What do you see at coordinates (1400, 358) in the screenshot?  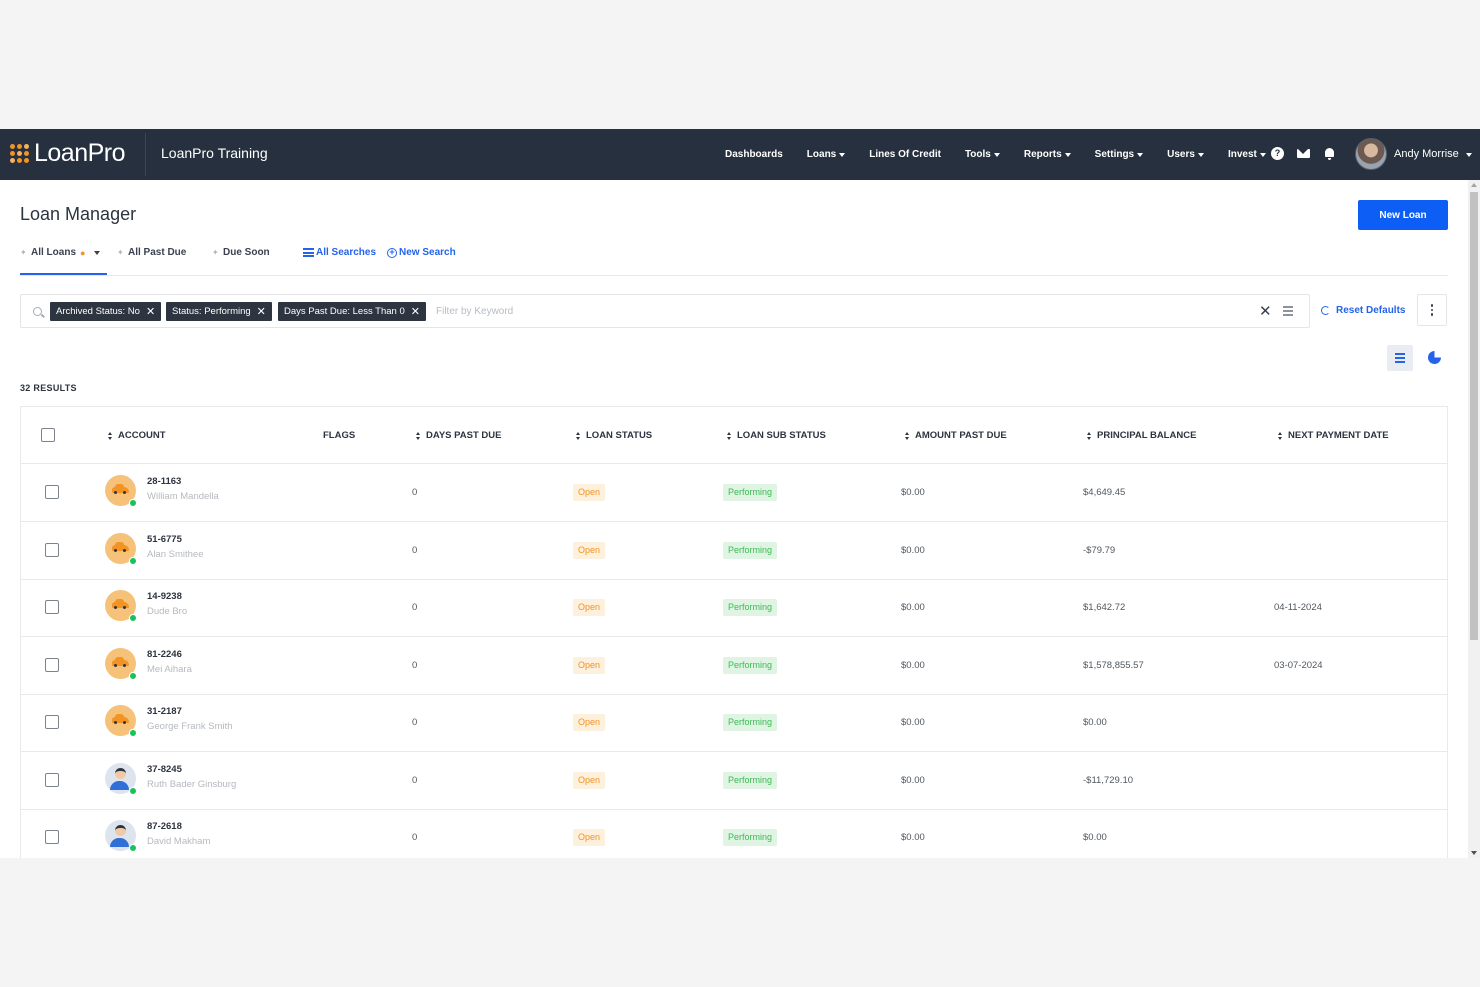 I see `list-view-button` at bounding box center [1400, 358].